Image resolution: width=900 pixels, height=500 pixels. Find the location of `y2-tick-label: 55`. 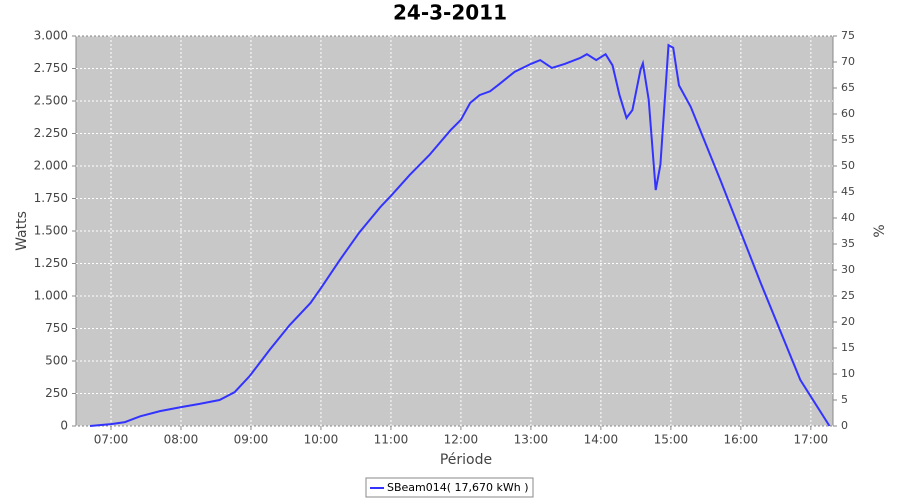

y2-tick-label: 55 is located at coordinates (848, 139).